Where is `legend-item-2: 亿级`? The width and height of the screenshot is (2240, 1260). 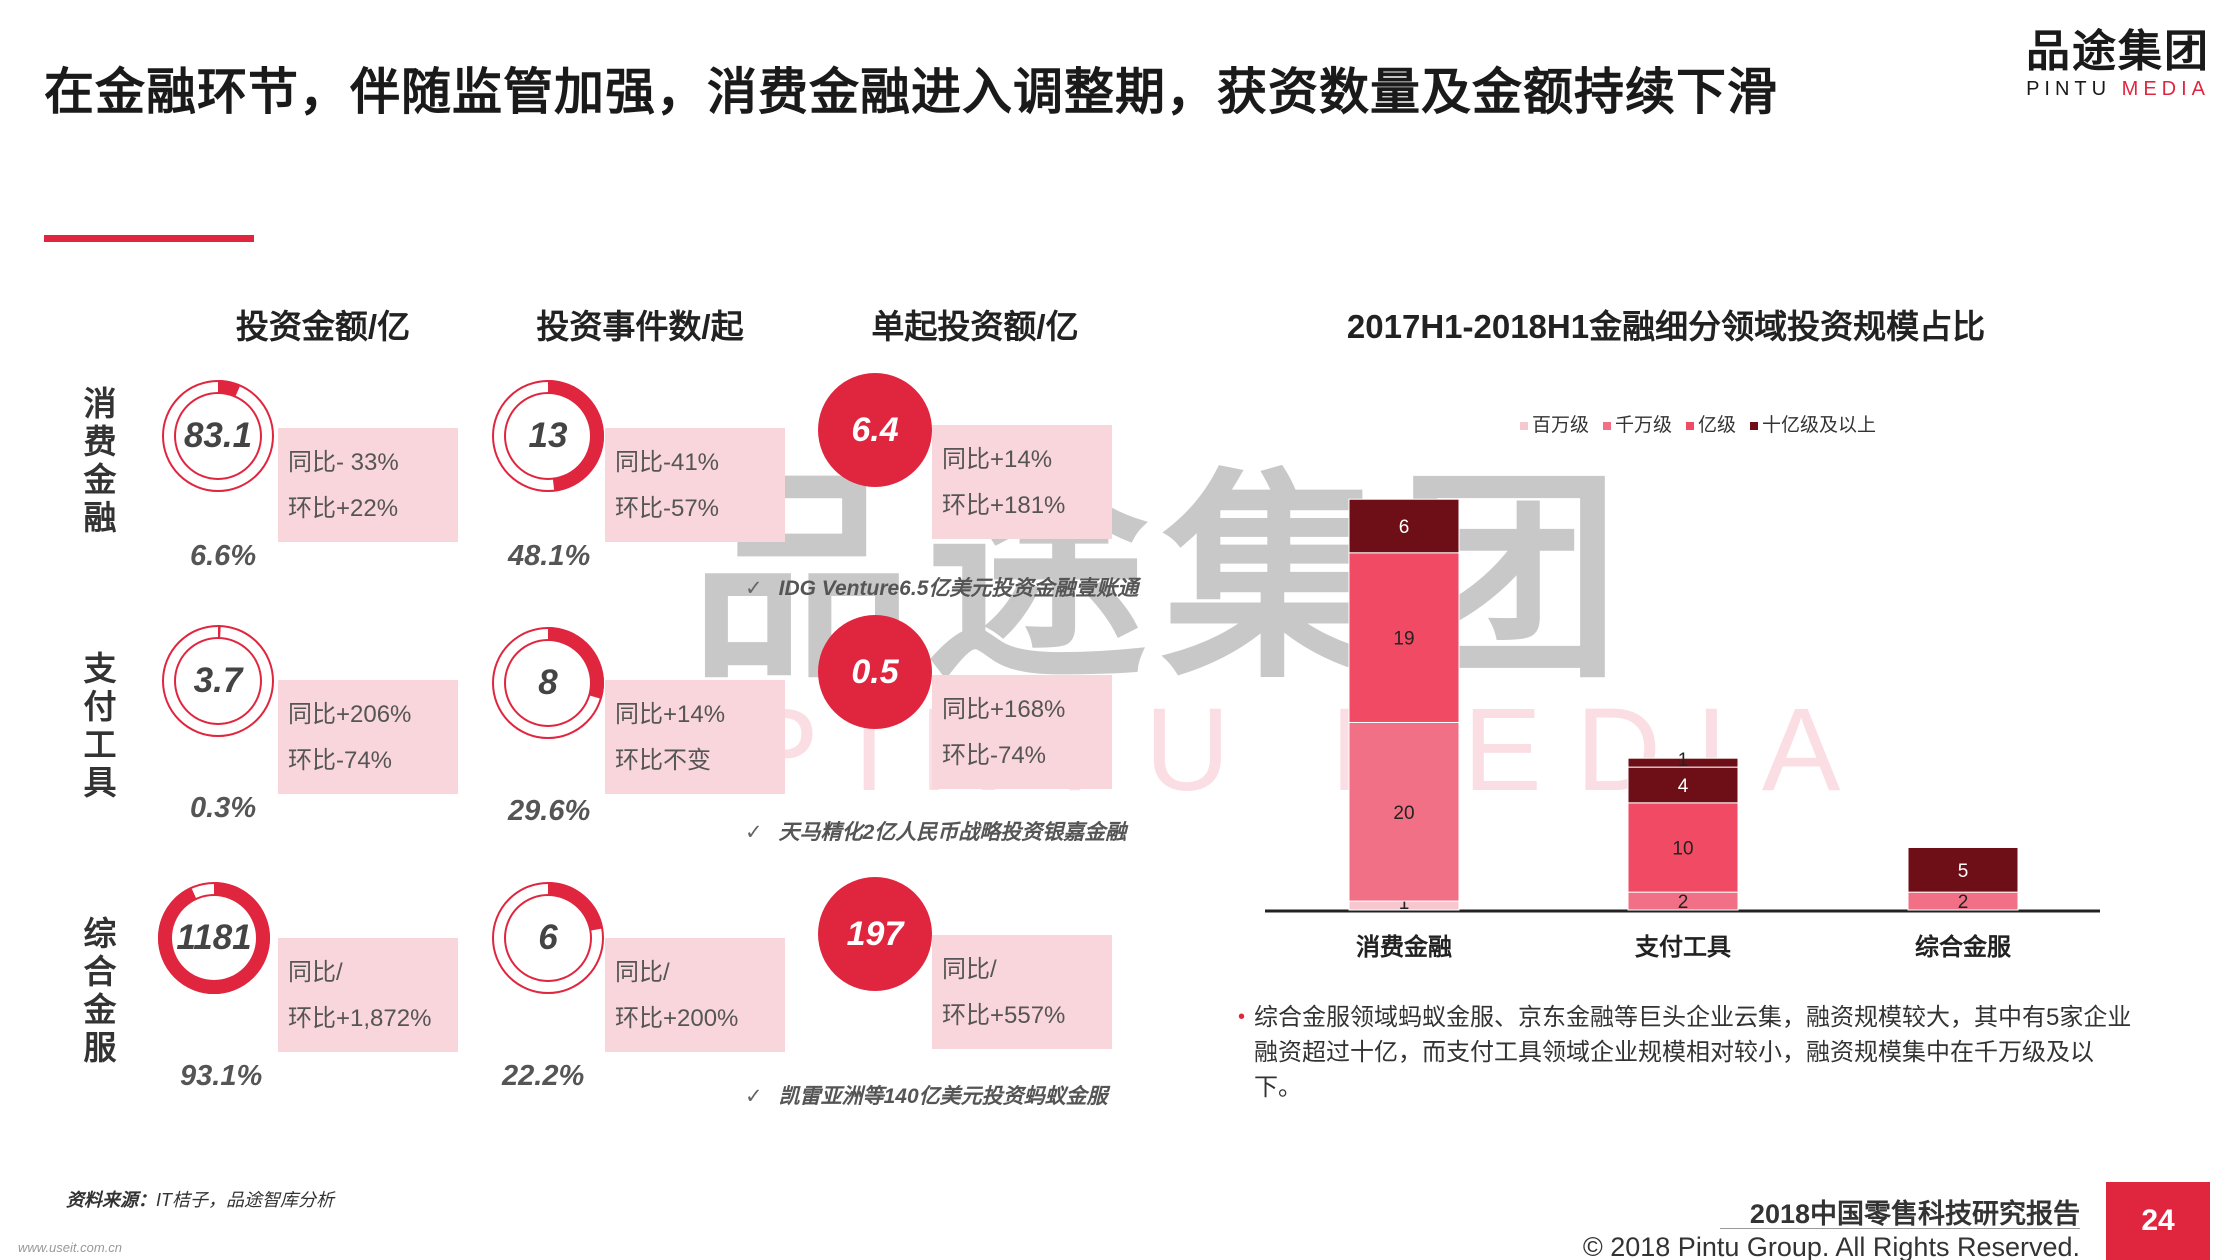 legend-item-2: 亿级 is located at coordinates (1711, 423).